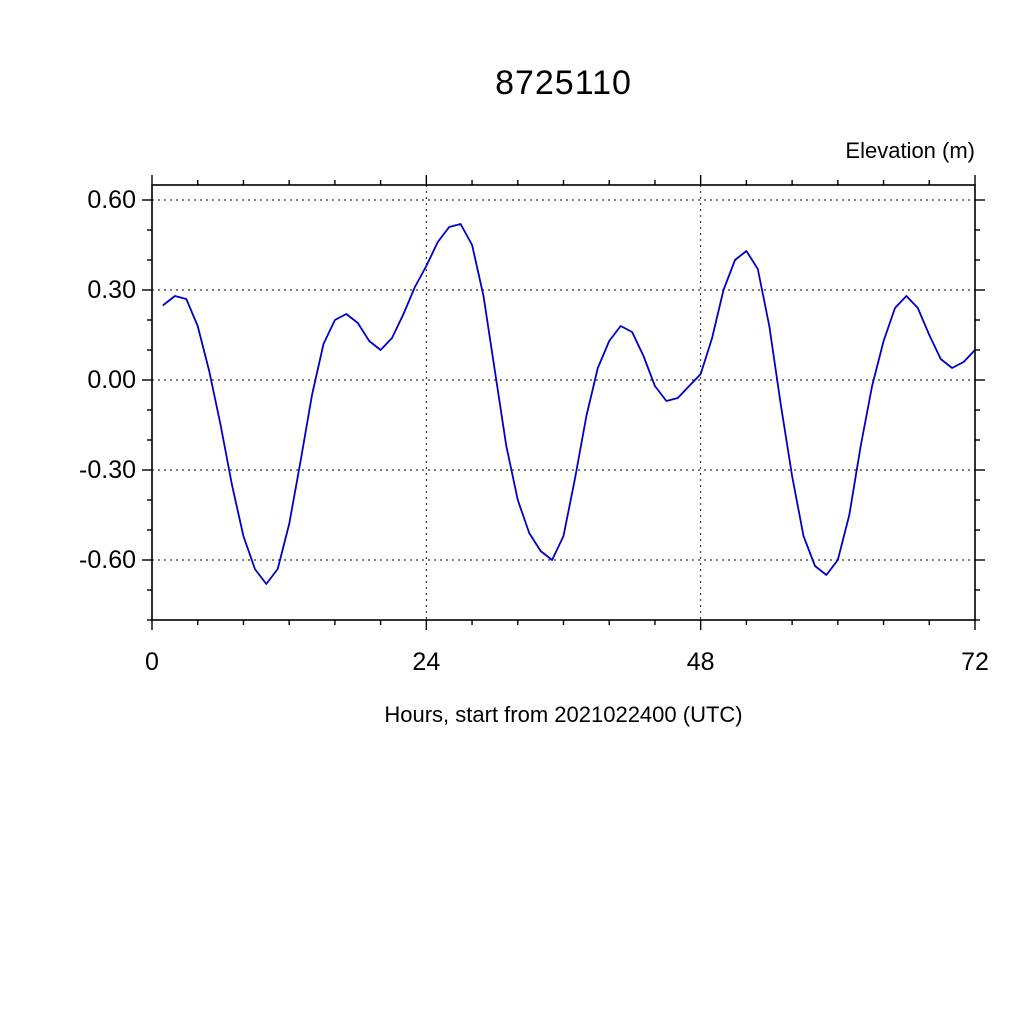 The image size is (1024, 1024). What do you see at coordinates (975, 662) in the screenshot?
I see `x-tick-label: 72` at bounding box center [975, 662].